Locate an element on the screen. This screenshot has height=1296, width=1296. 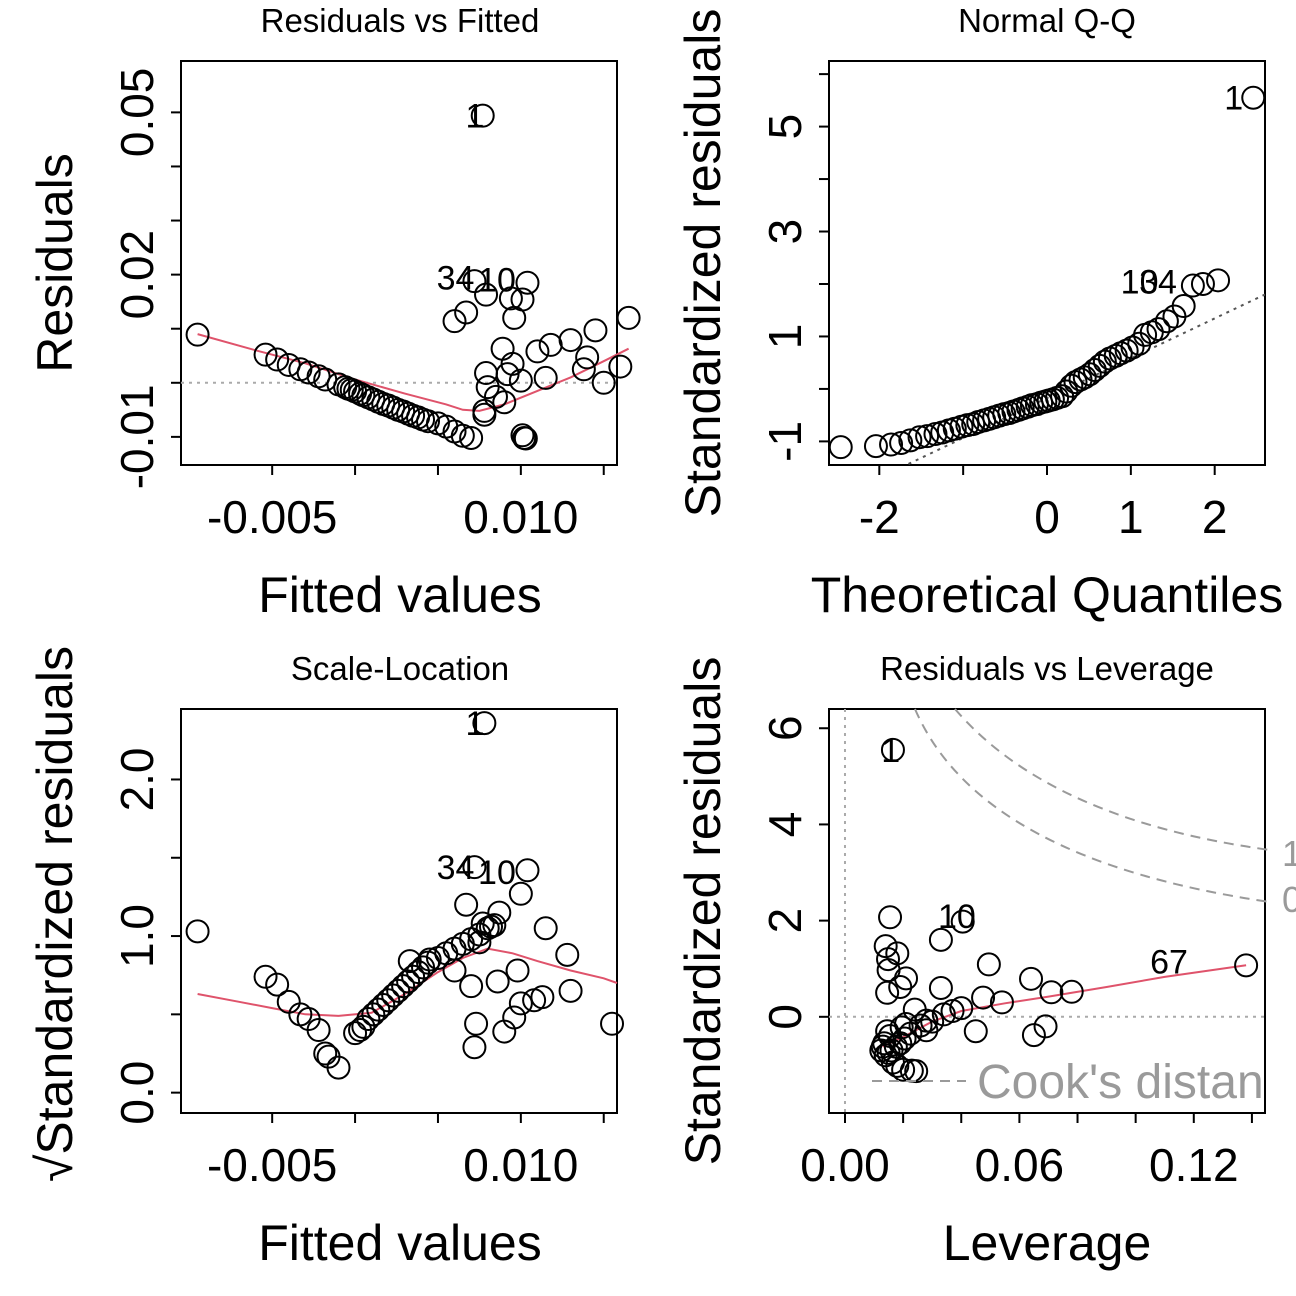
p1-x-tick-label-0: -0.005 is located at coordinates (272, 517).